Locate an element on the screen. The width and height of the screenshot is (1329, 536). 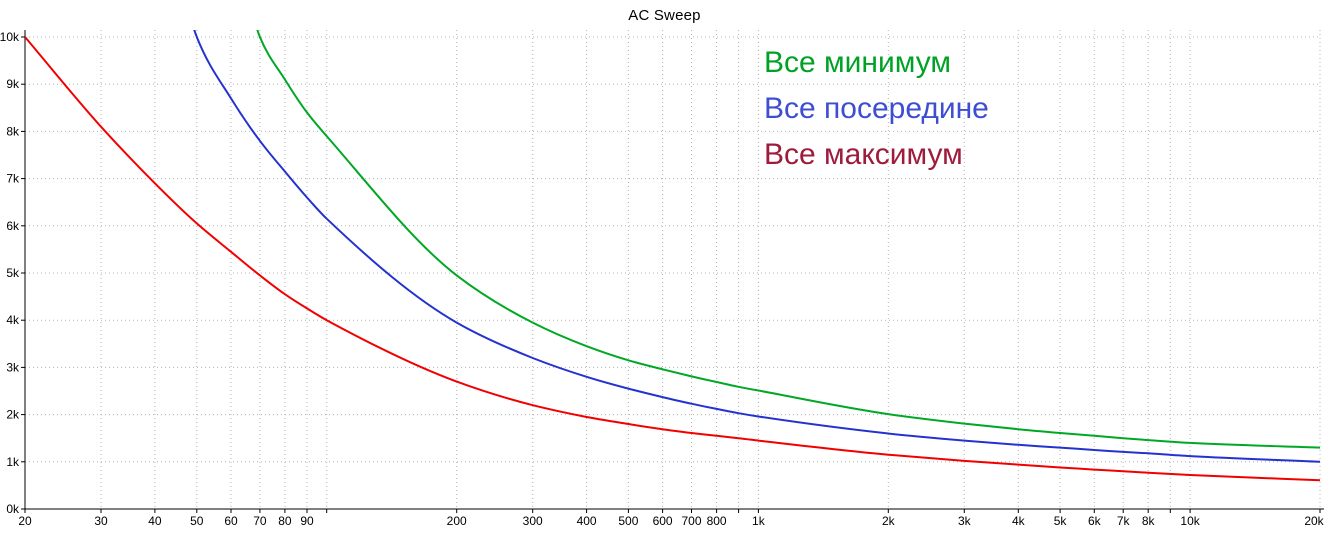
y-tick-label: 9k is located at coordinates (13, 84).